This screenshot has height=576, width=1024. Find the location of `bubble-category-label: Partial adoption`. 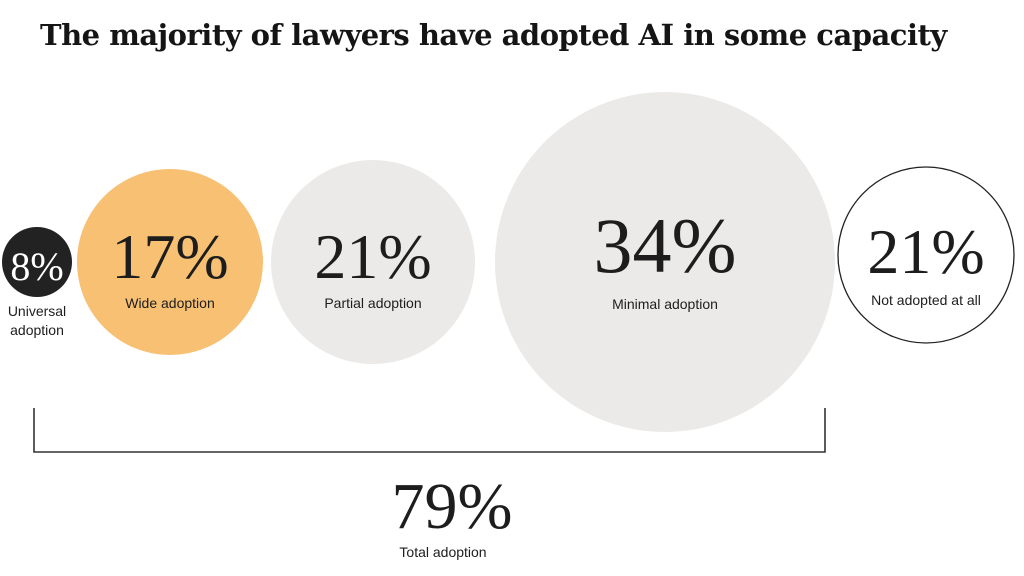

bubble-category-label: Partial adoption is located at coordinates (372, 303).